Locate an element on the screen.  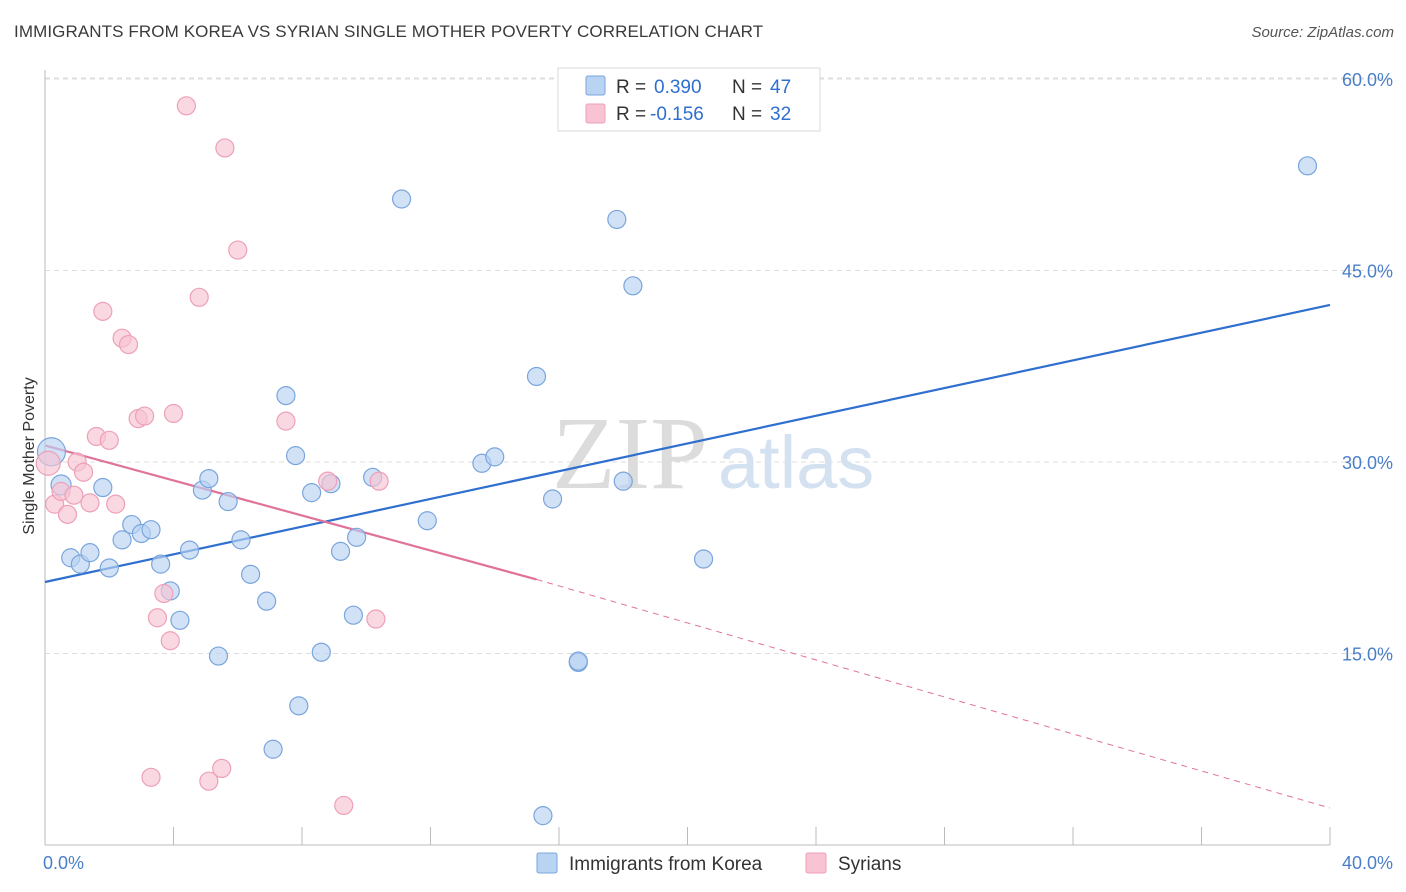
bottom-legend-label-korea: Immigrants from Korea is located at coordinates (666, 864).